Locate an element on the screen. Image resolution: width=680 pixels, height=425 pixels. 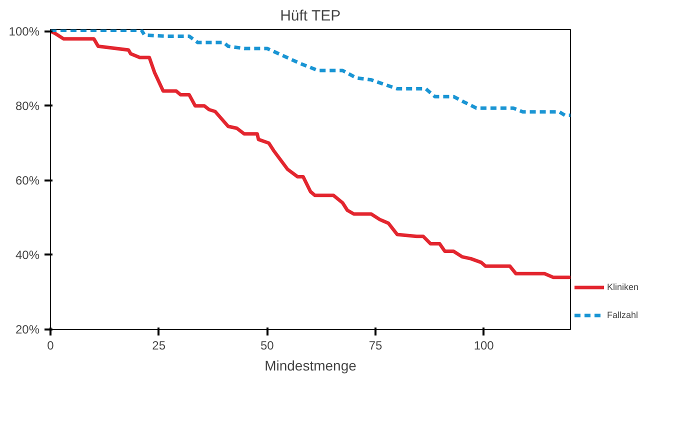
x-tick-label: 75 is located at coordinates (375, 345).